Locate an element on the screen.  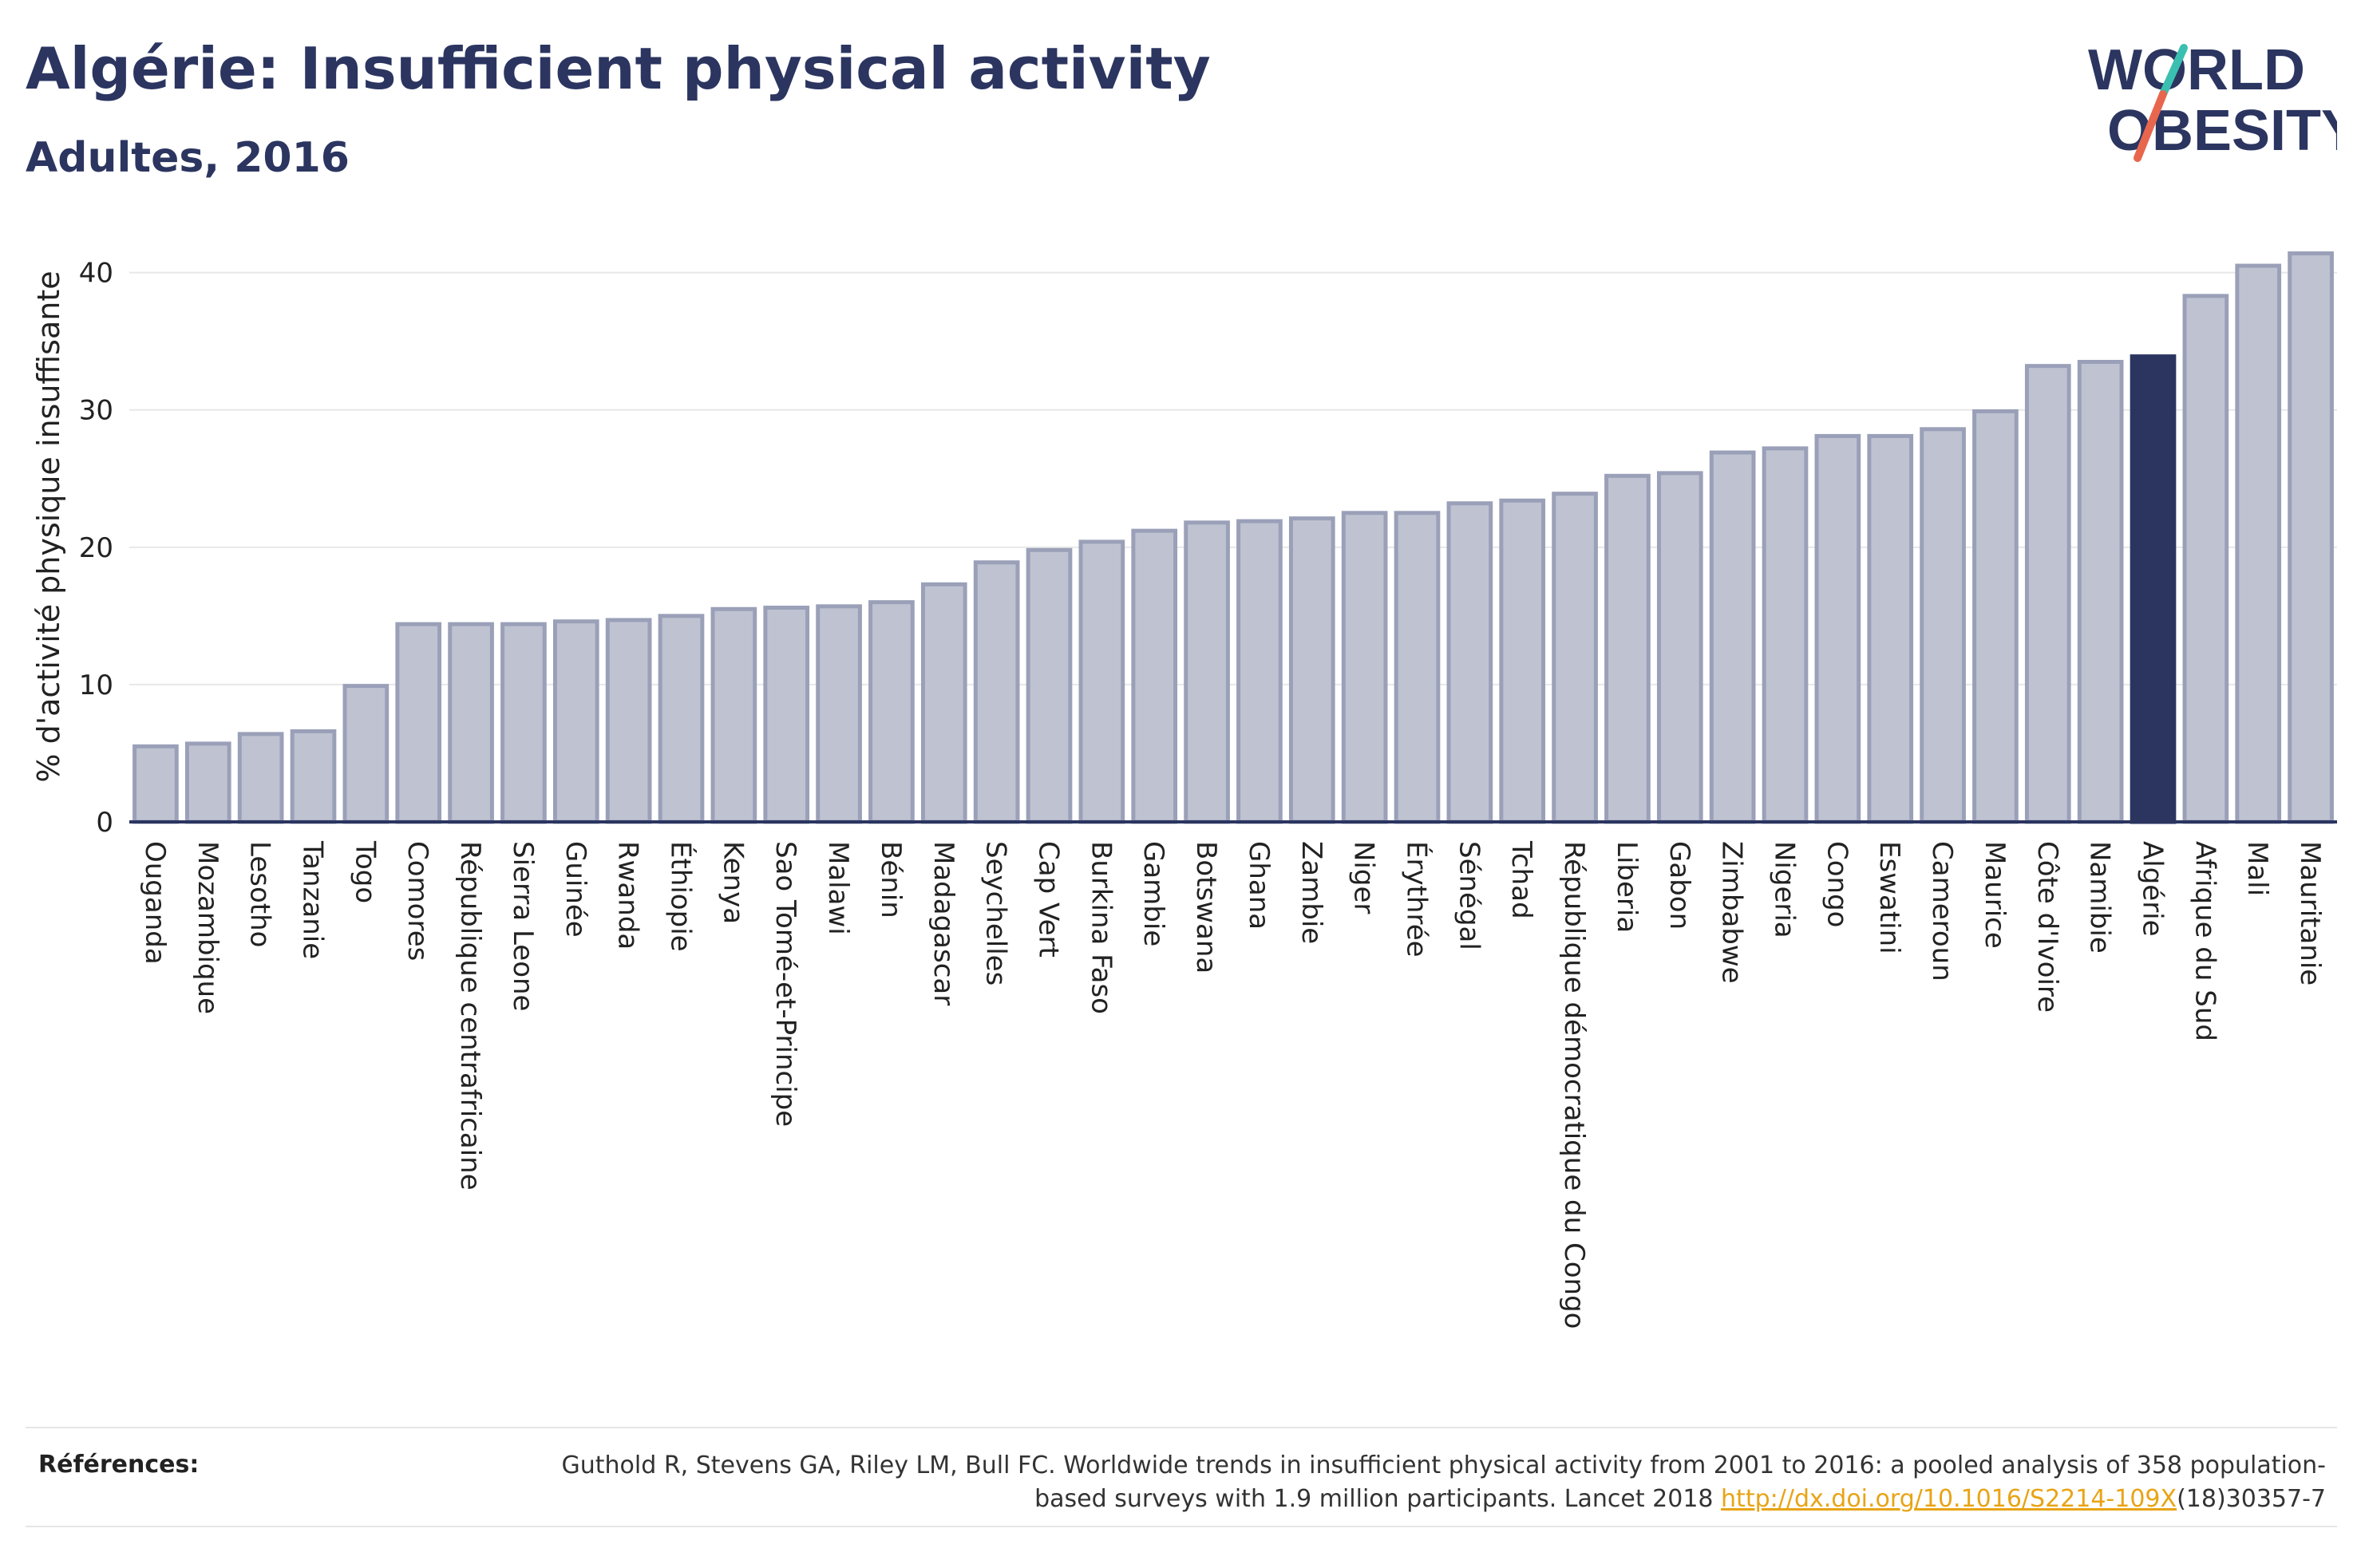
x-tick-label: Rwanda is located at coordinates (628, 895).